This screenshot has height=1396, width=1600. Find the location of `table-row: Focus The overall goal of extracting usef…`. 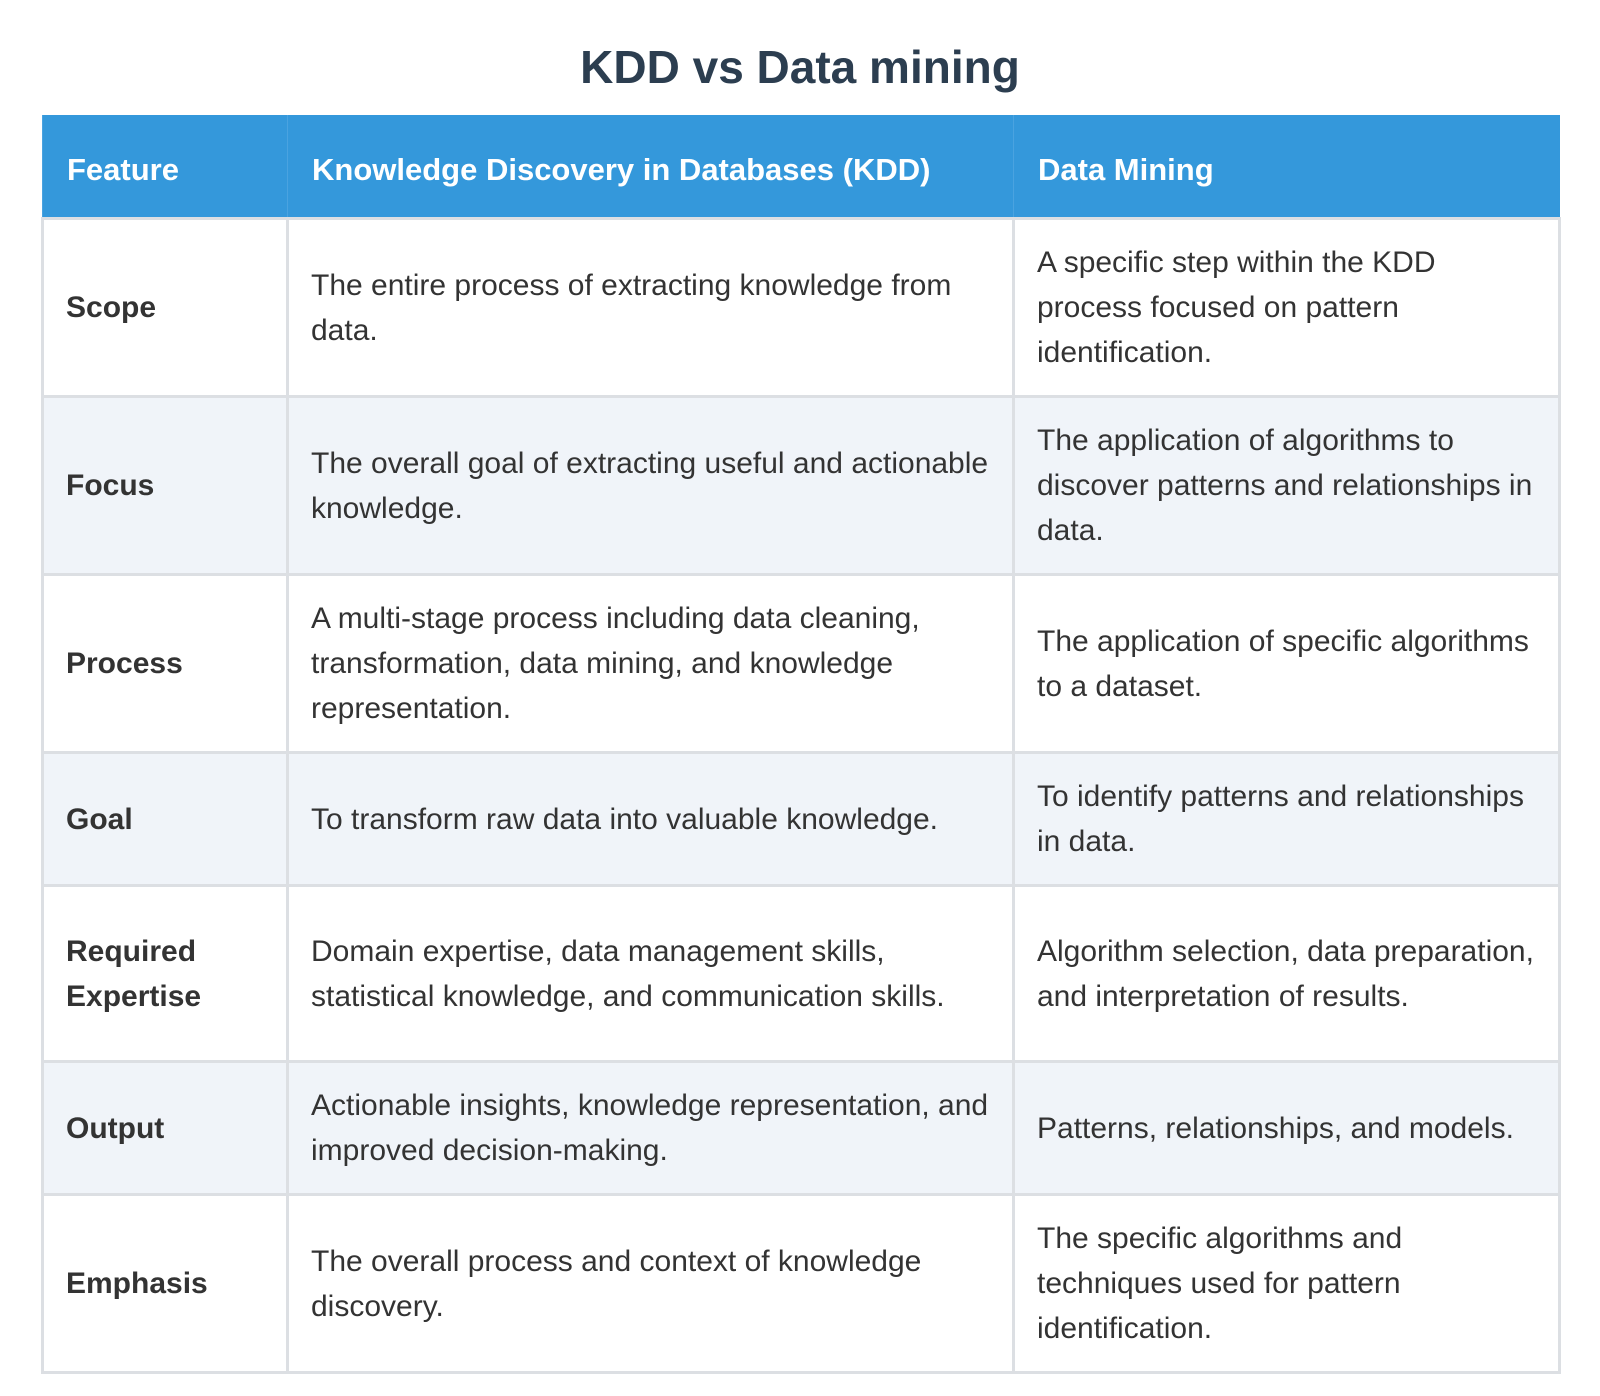

table-row: Focus The overall goal of extracting usef… is located at coordinates (801, 485).